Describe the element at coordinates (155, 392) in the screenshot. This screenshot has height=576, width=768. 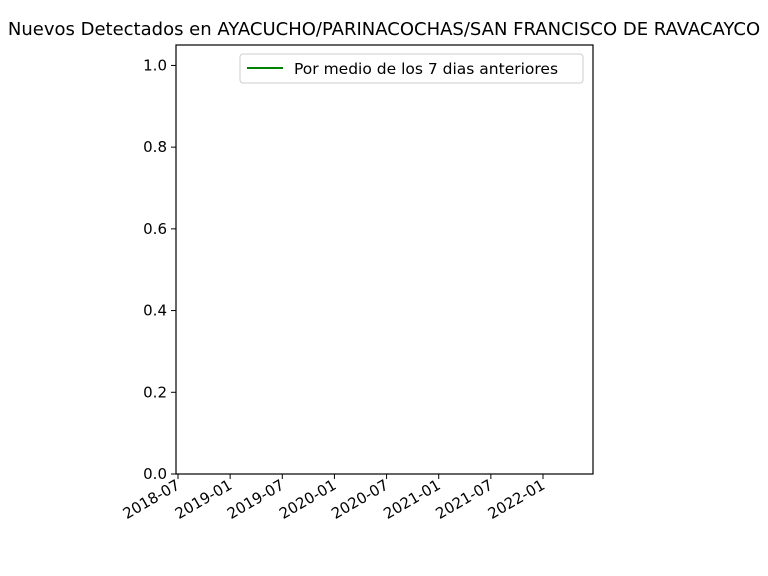
I see `y-tick-label: 0.2` at that location.